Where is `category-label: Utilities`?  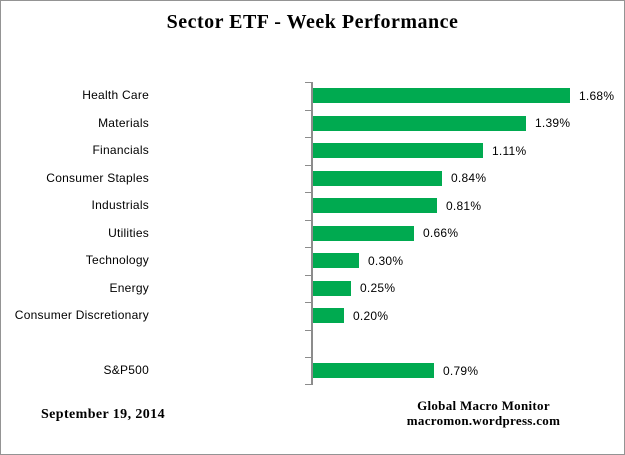 category-label: Utilities is located at coordinates (128, 232).